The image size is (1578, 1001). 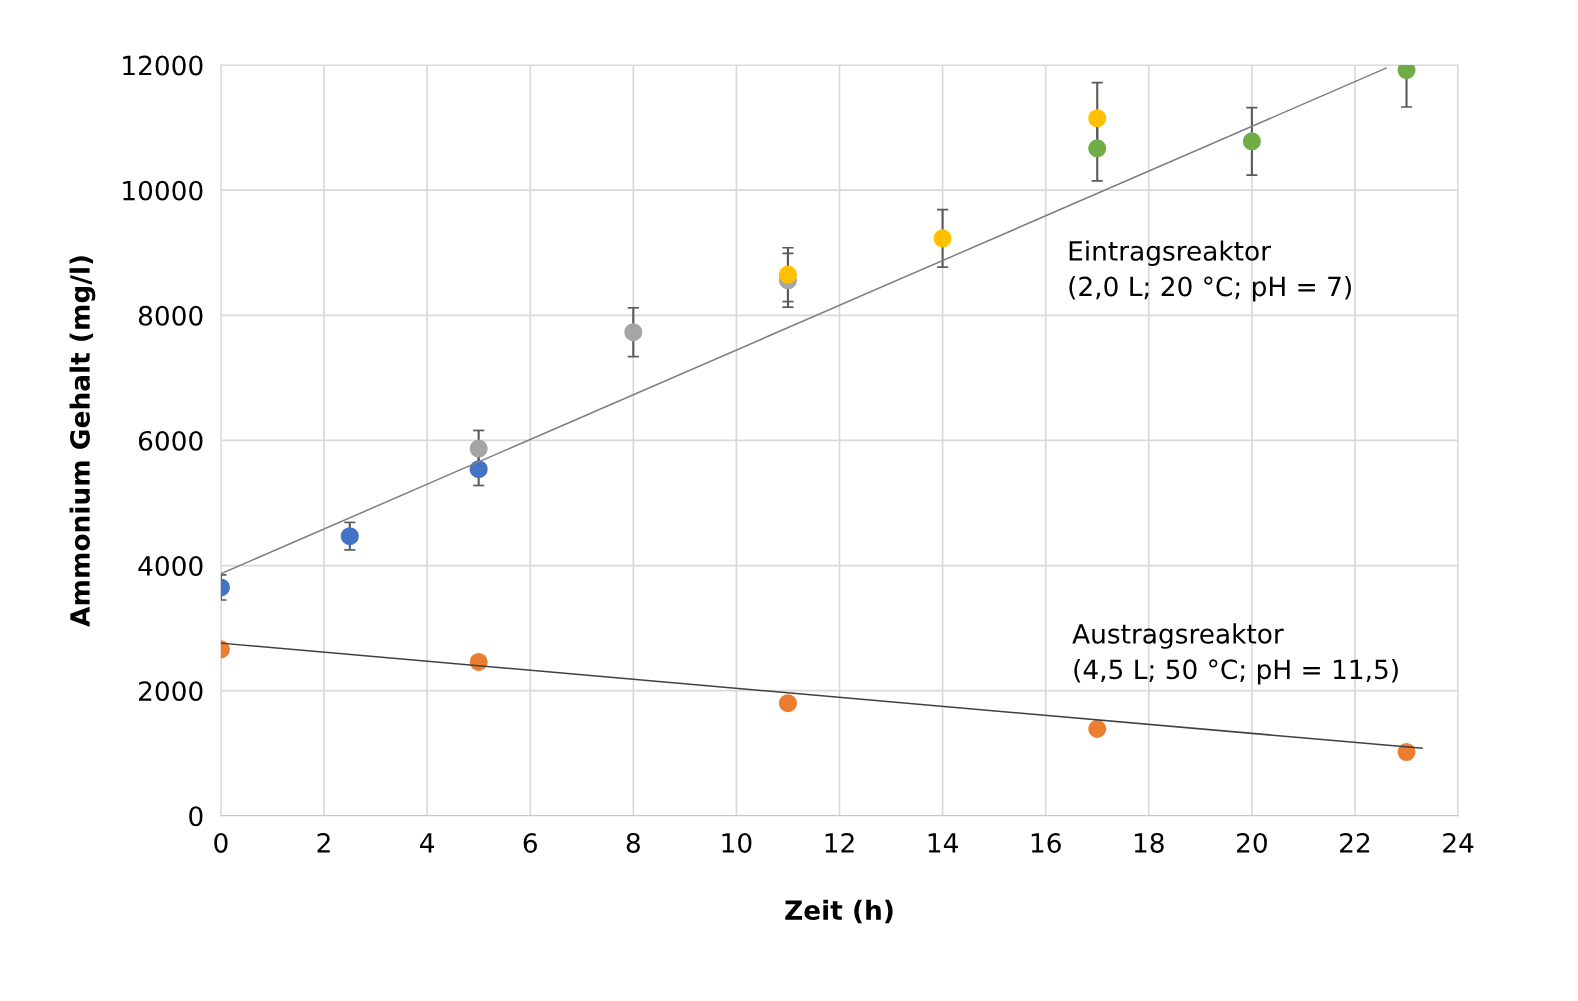 What do you see at coordinates (943, 843) in the screenshot?
I see `x-tick-label: 14` at bounding box center [943, 843].